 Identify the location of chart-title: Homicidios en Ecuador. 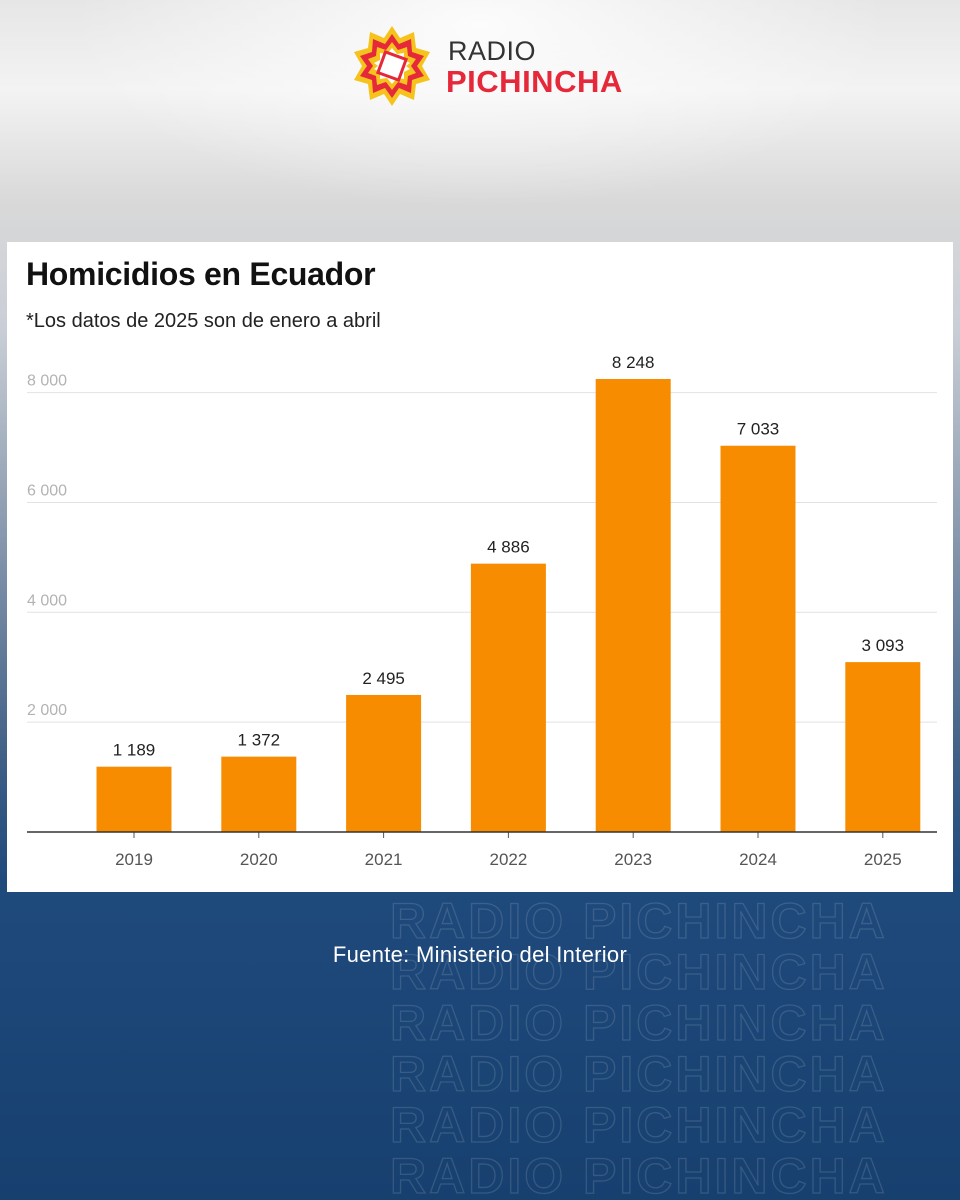
(201, 274).